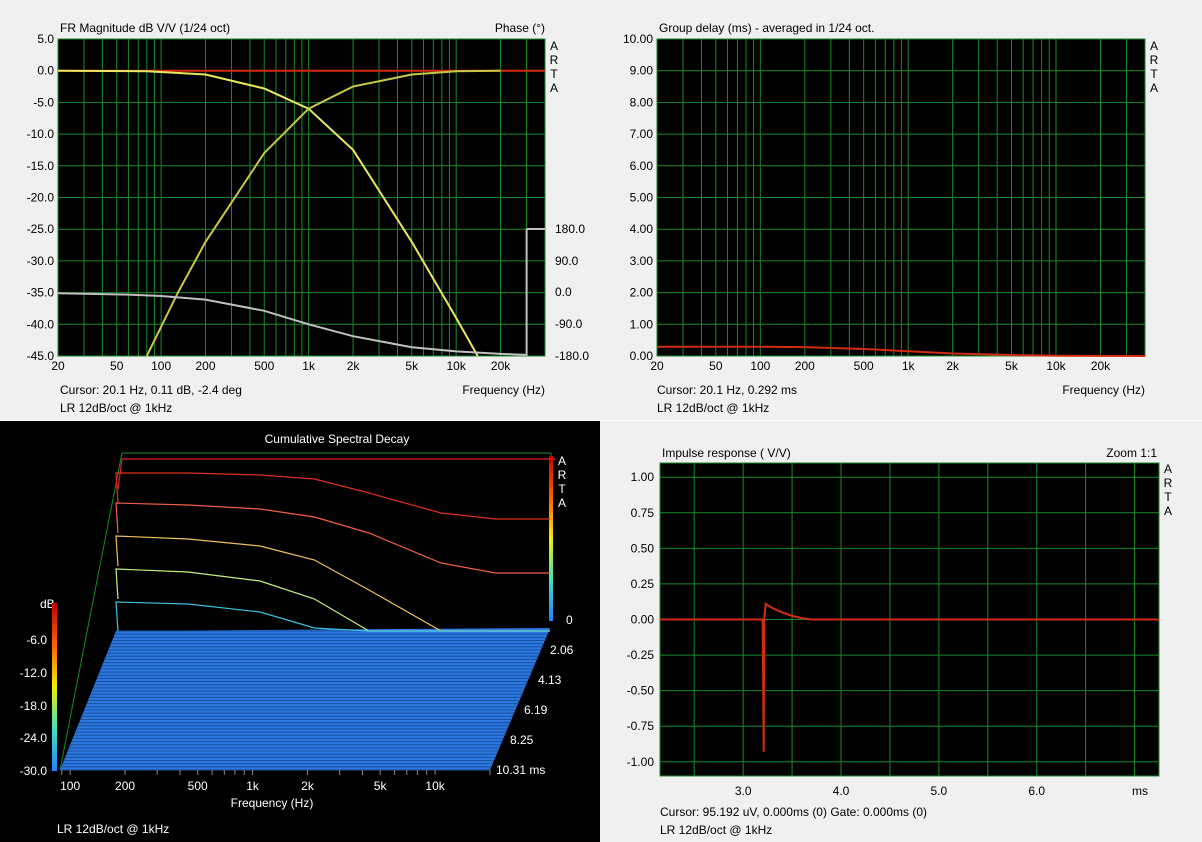 This screenshot has height=842, width=1202. Describe the element at coordinates (58, 366) in the screenshot. I see `fr-x-tick: 20` at that location.